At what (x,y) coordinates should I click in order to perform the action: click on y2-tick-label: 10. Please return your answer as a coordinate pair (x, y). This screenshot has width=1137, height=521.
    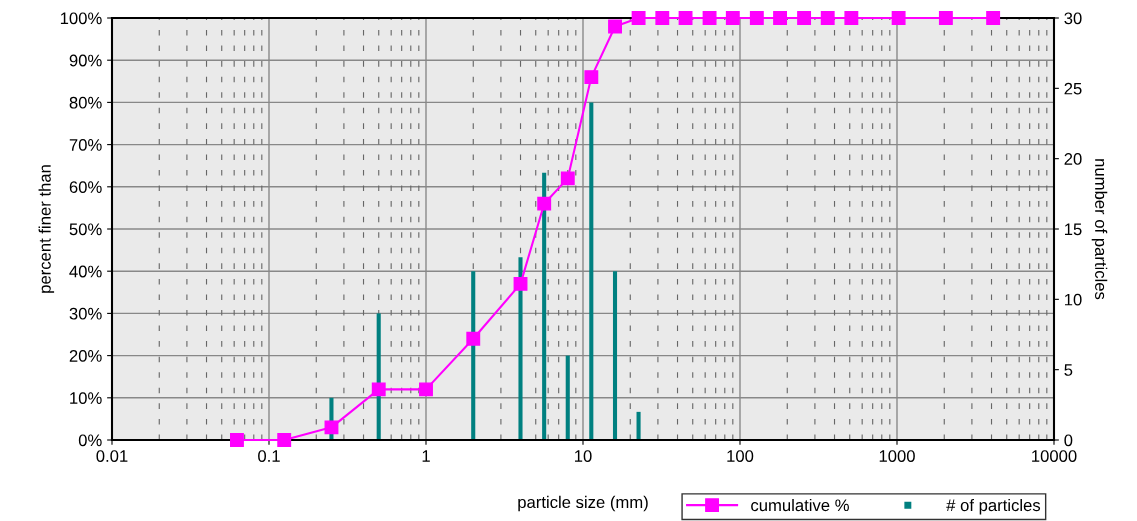
    Looking at the image, I should click on (1073, 299).